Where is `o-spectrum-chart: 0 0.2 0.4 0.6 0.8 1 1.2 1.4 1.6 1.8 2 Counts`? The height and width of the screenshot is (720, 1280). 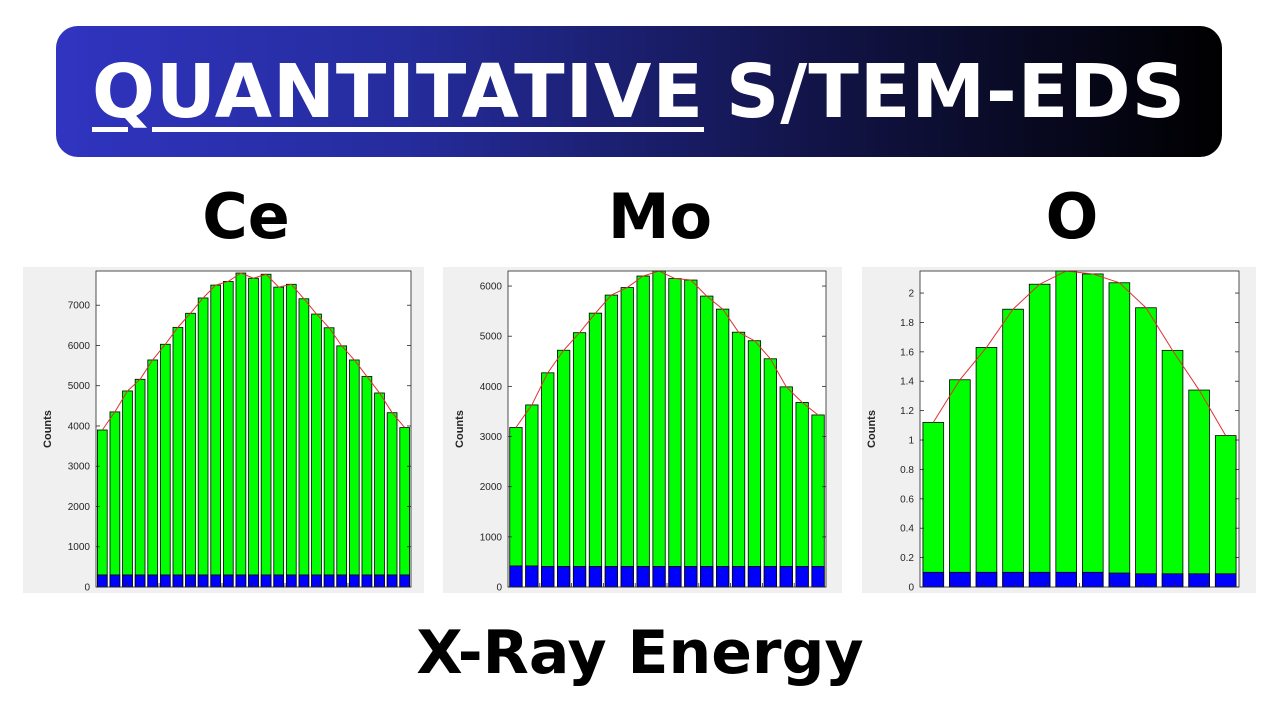
o-spectrum-chart: 0 0.2 0.4 0.6 0.8 1 1.2 1.4 1.6 1.8 2 Counts is located at coordinates (1053, 432).